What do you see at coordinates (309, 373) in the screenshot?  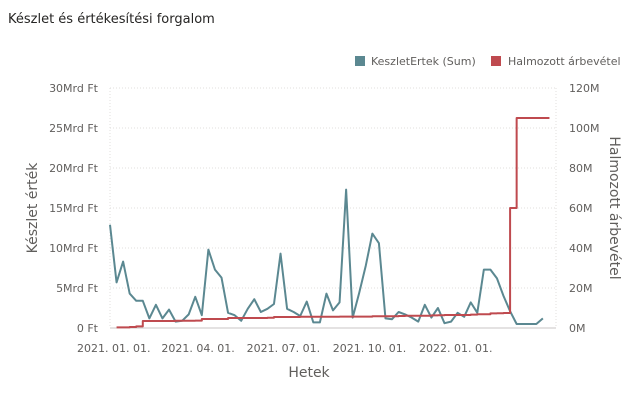 I see `x-axis-title: Hetek` at bounding box center [309, 373].